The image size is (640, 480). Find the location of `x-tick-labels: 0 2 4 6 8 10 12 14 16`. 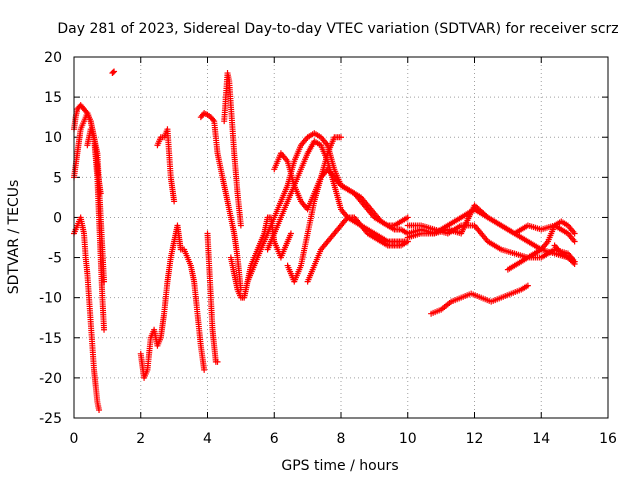

x-tick-labels: 0 2 4 6 8 10 12 14 16 is located at coordinates (343, 439).